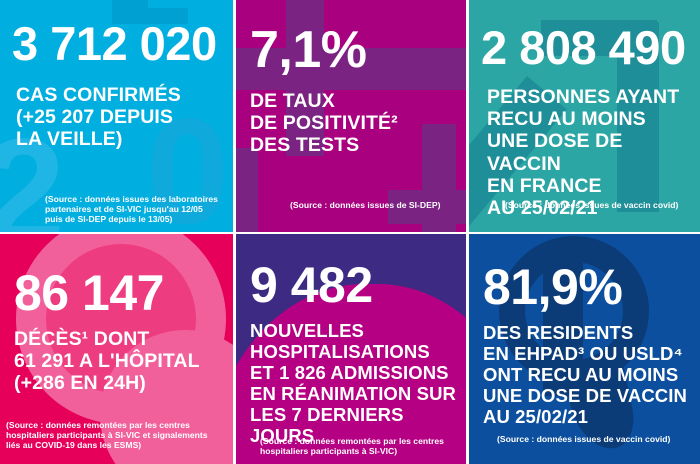 The width and height of the screenshot is (700, 464). Describe the element at coordinates (311, 285) in the screenshot. I see `stat-value-hospitalisations: 9 482` at that location.